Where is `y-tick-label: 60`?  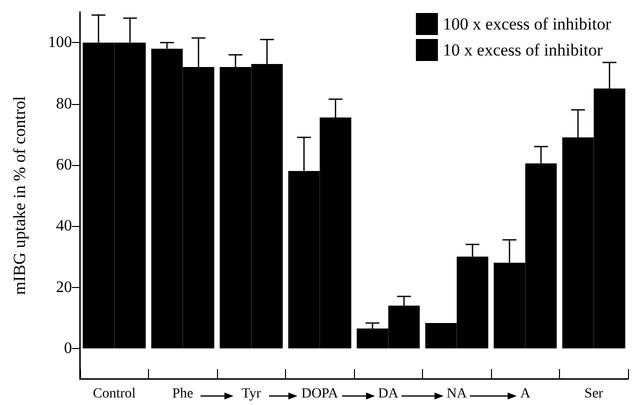
y-tick-label: 60 is located at coordinates (64, 165).